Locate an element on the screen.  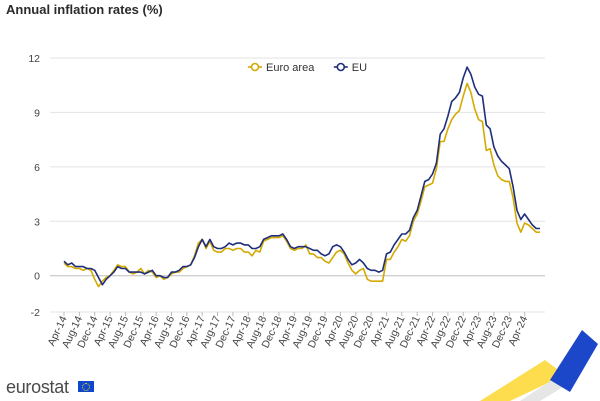
y-tick-label: 6 is located at coordinates (37, 168).